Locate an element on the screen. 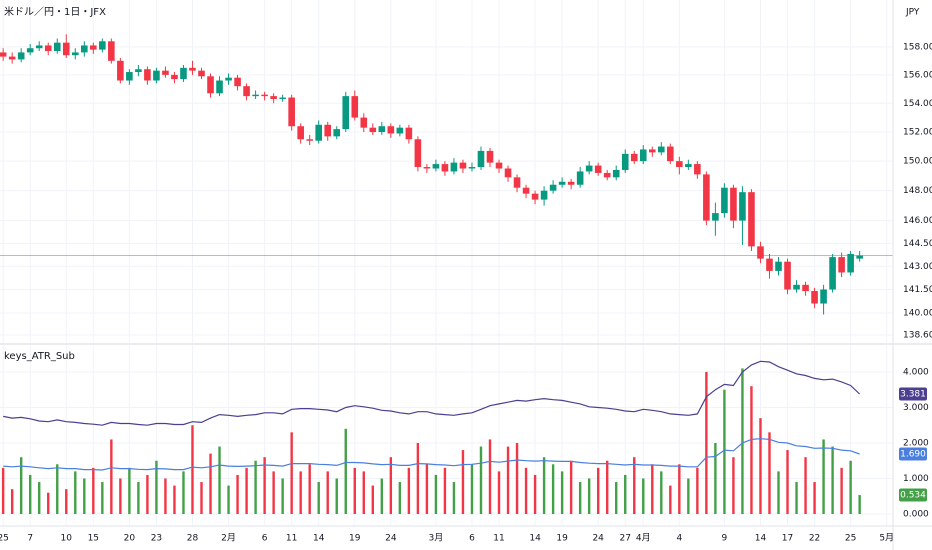  currency-label: JPY is located at coordinates (912, 13).